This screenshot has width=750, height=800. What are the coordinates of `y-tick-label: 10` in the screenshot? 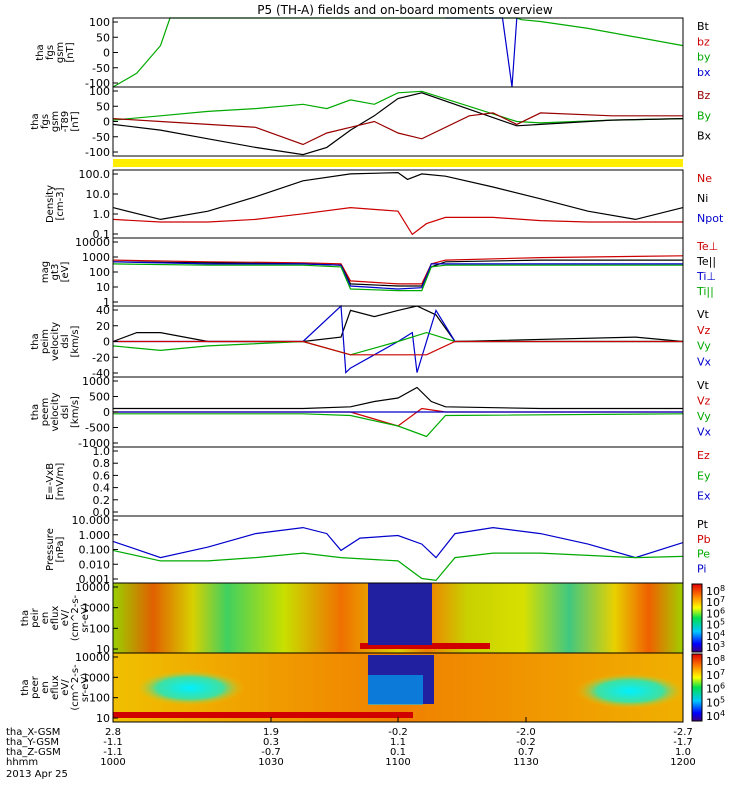 It's located at (103, 718).